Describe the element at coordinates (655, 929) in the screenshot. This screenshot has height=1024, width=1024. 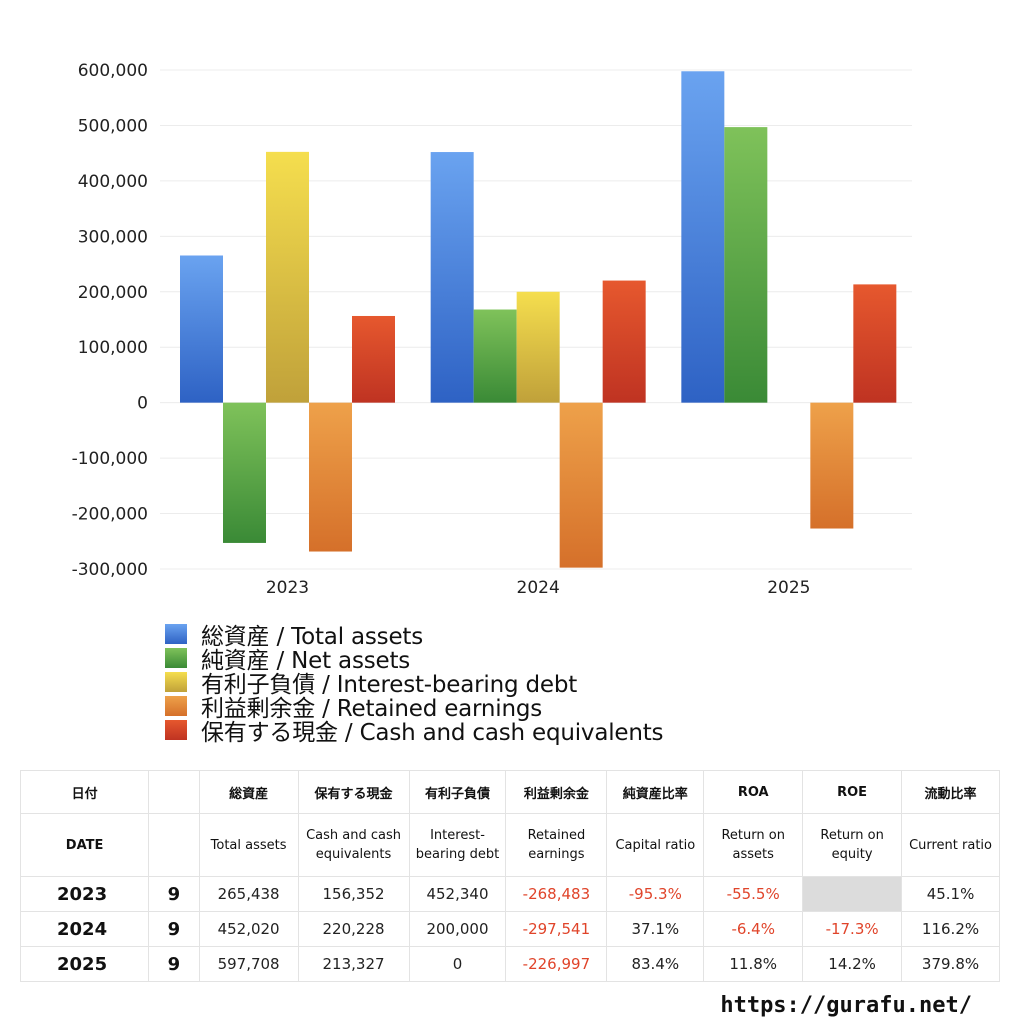
I see `capital-ratio-cell: 37.1%` at that location.